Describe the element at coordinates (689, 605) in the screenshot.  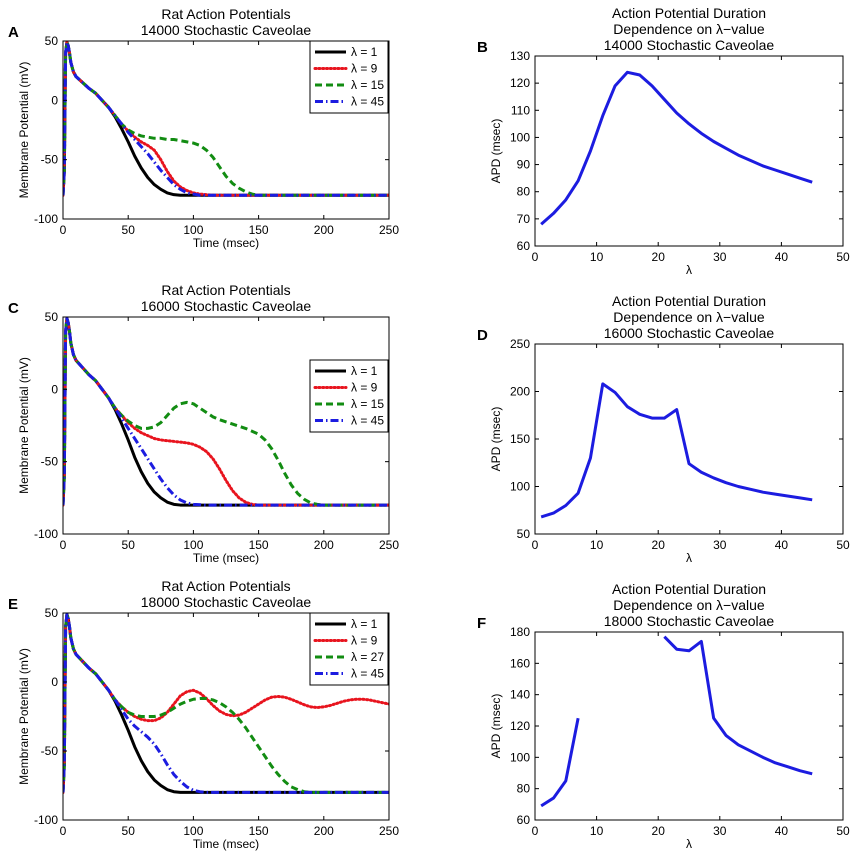
I see `chart-title-line: Dependence on λ−value` at that location.